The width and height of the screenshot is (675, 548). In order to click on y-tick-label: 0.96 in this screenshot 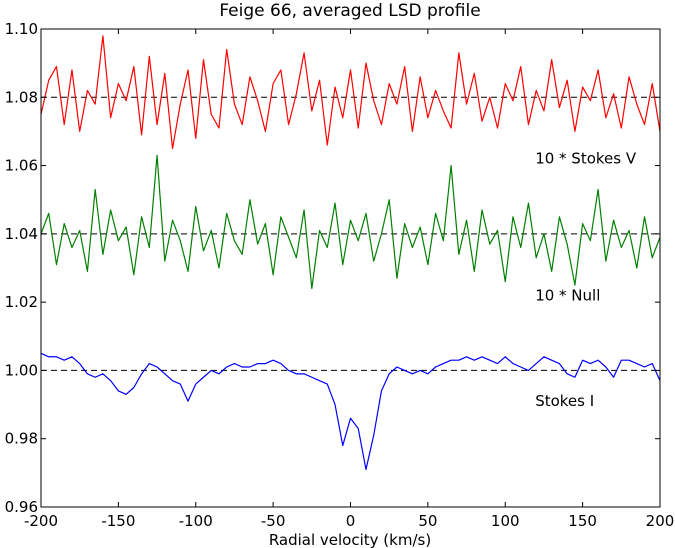, I will do `click(21, 507)`.